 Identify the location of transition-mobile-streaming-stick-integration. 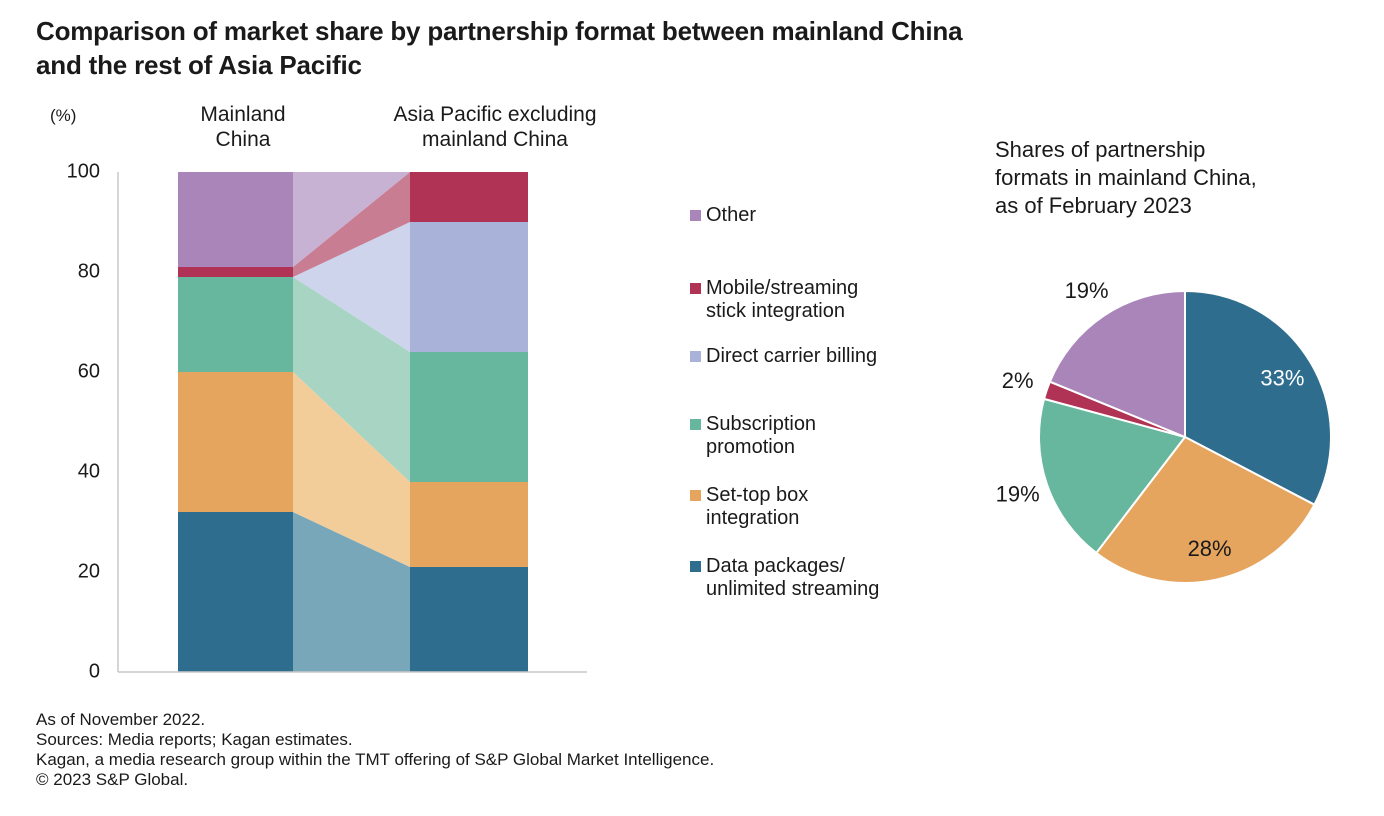
(351, 224).